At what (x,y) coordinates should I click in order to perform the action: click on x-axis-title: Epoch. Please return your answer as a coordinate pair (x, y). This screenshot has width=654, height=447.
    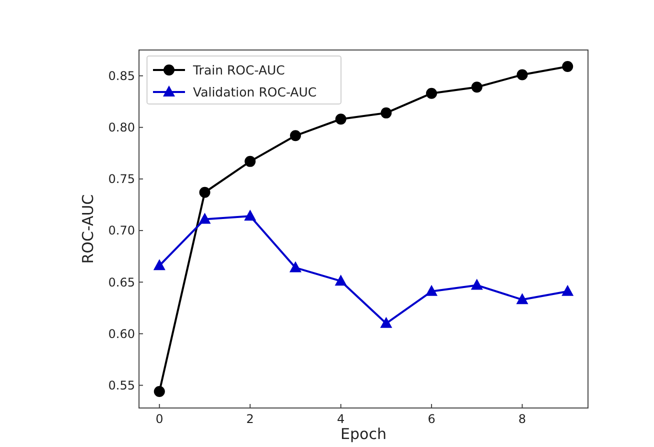
    Looking at the image, I should click on (363, 434).